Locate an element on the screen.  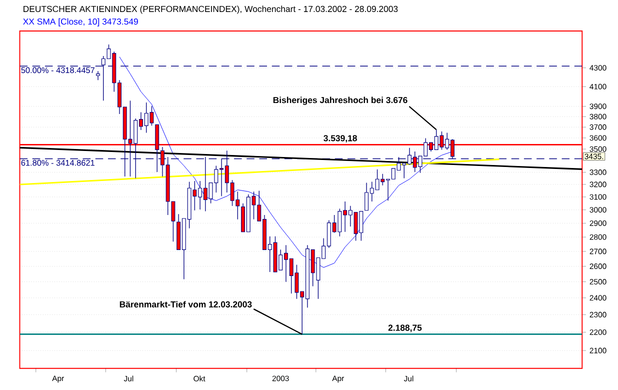
candlestick is located at coordinates (98, 75).